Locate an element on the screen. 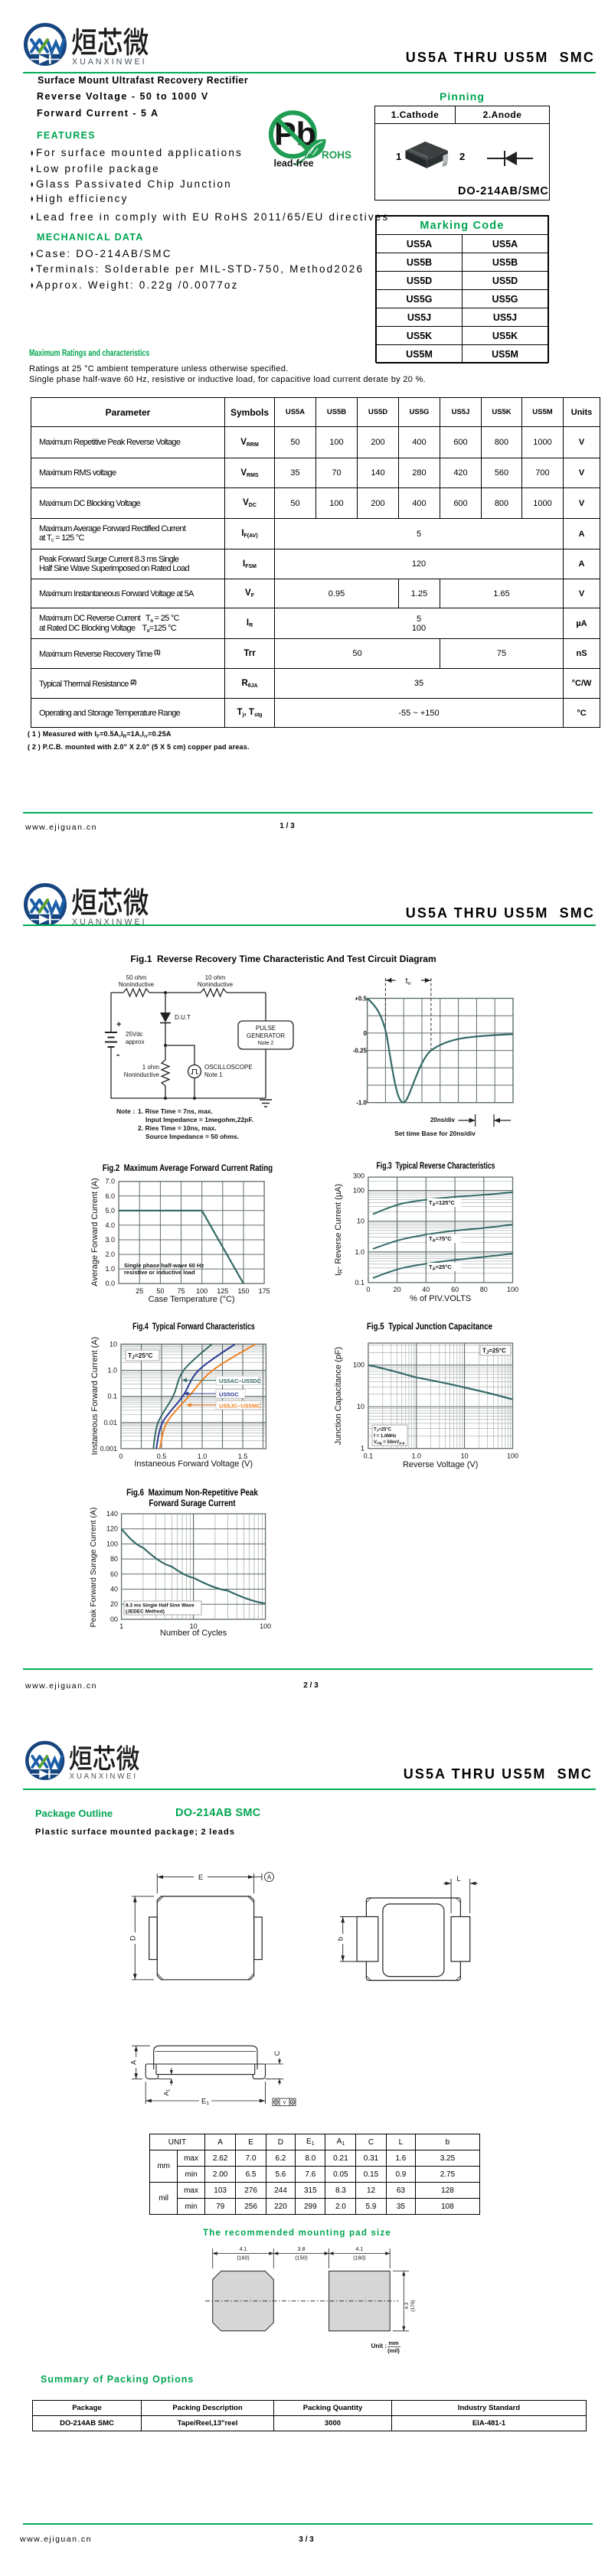  svg-text: (150) is located at coordinates (301, 2258).